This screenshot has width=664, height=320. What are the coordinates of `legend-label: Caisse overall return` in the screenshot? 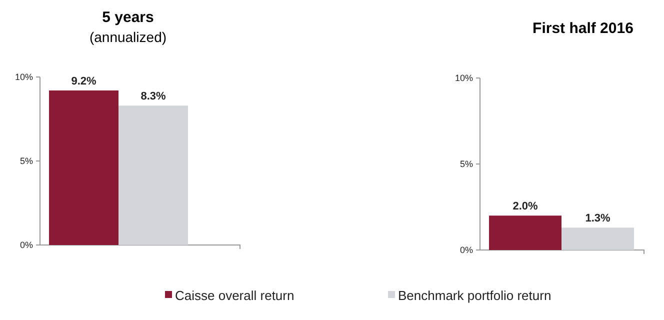 It's located at (234, 295).